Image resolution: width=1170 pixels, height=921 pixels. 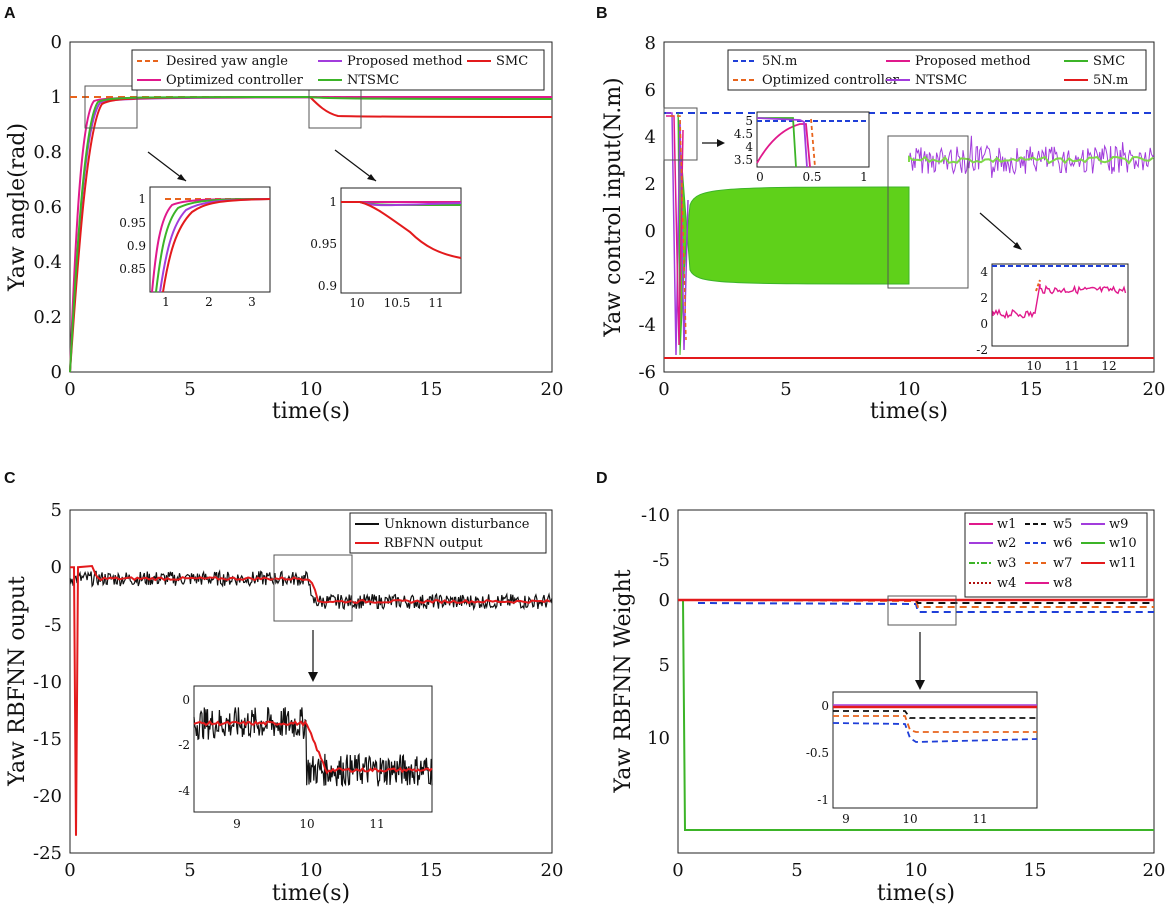 What do you see at coordinates (1062, 563) in the screenshot?
I see `legend-entry: w7` at bounding box center [1062, 563].